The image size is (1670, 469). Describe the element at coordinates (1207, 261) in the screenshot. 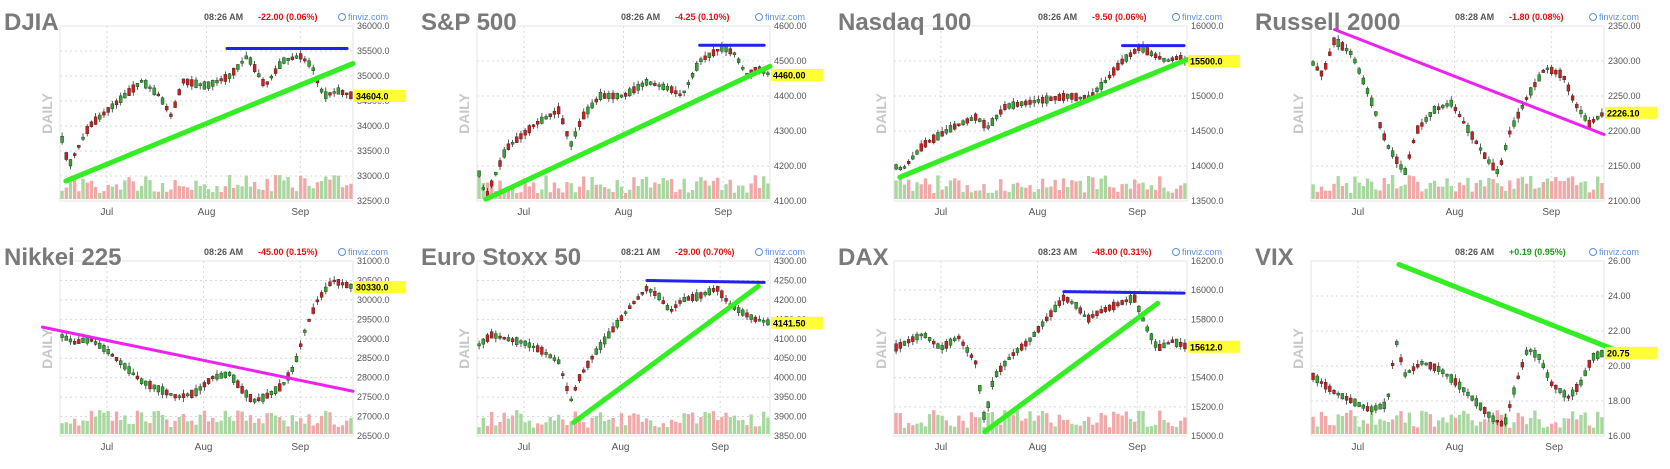

I see `y-tick-label: 16200.0` at that location.